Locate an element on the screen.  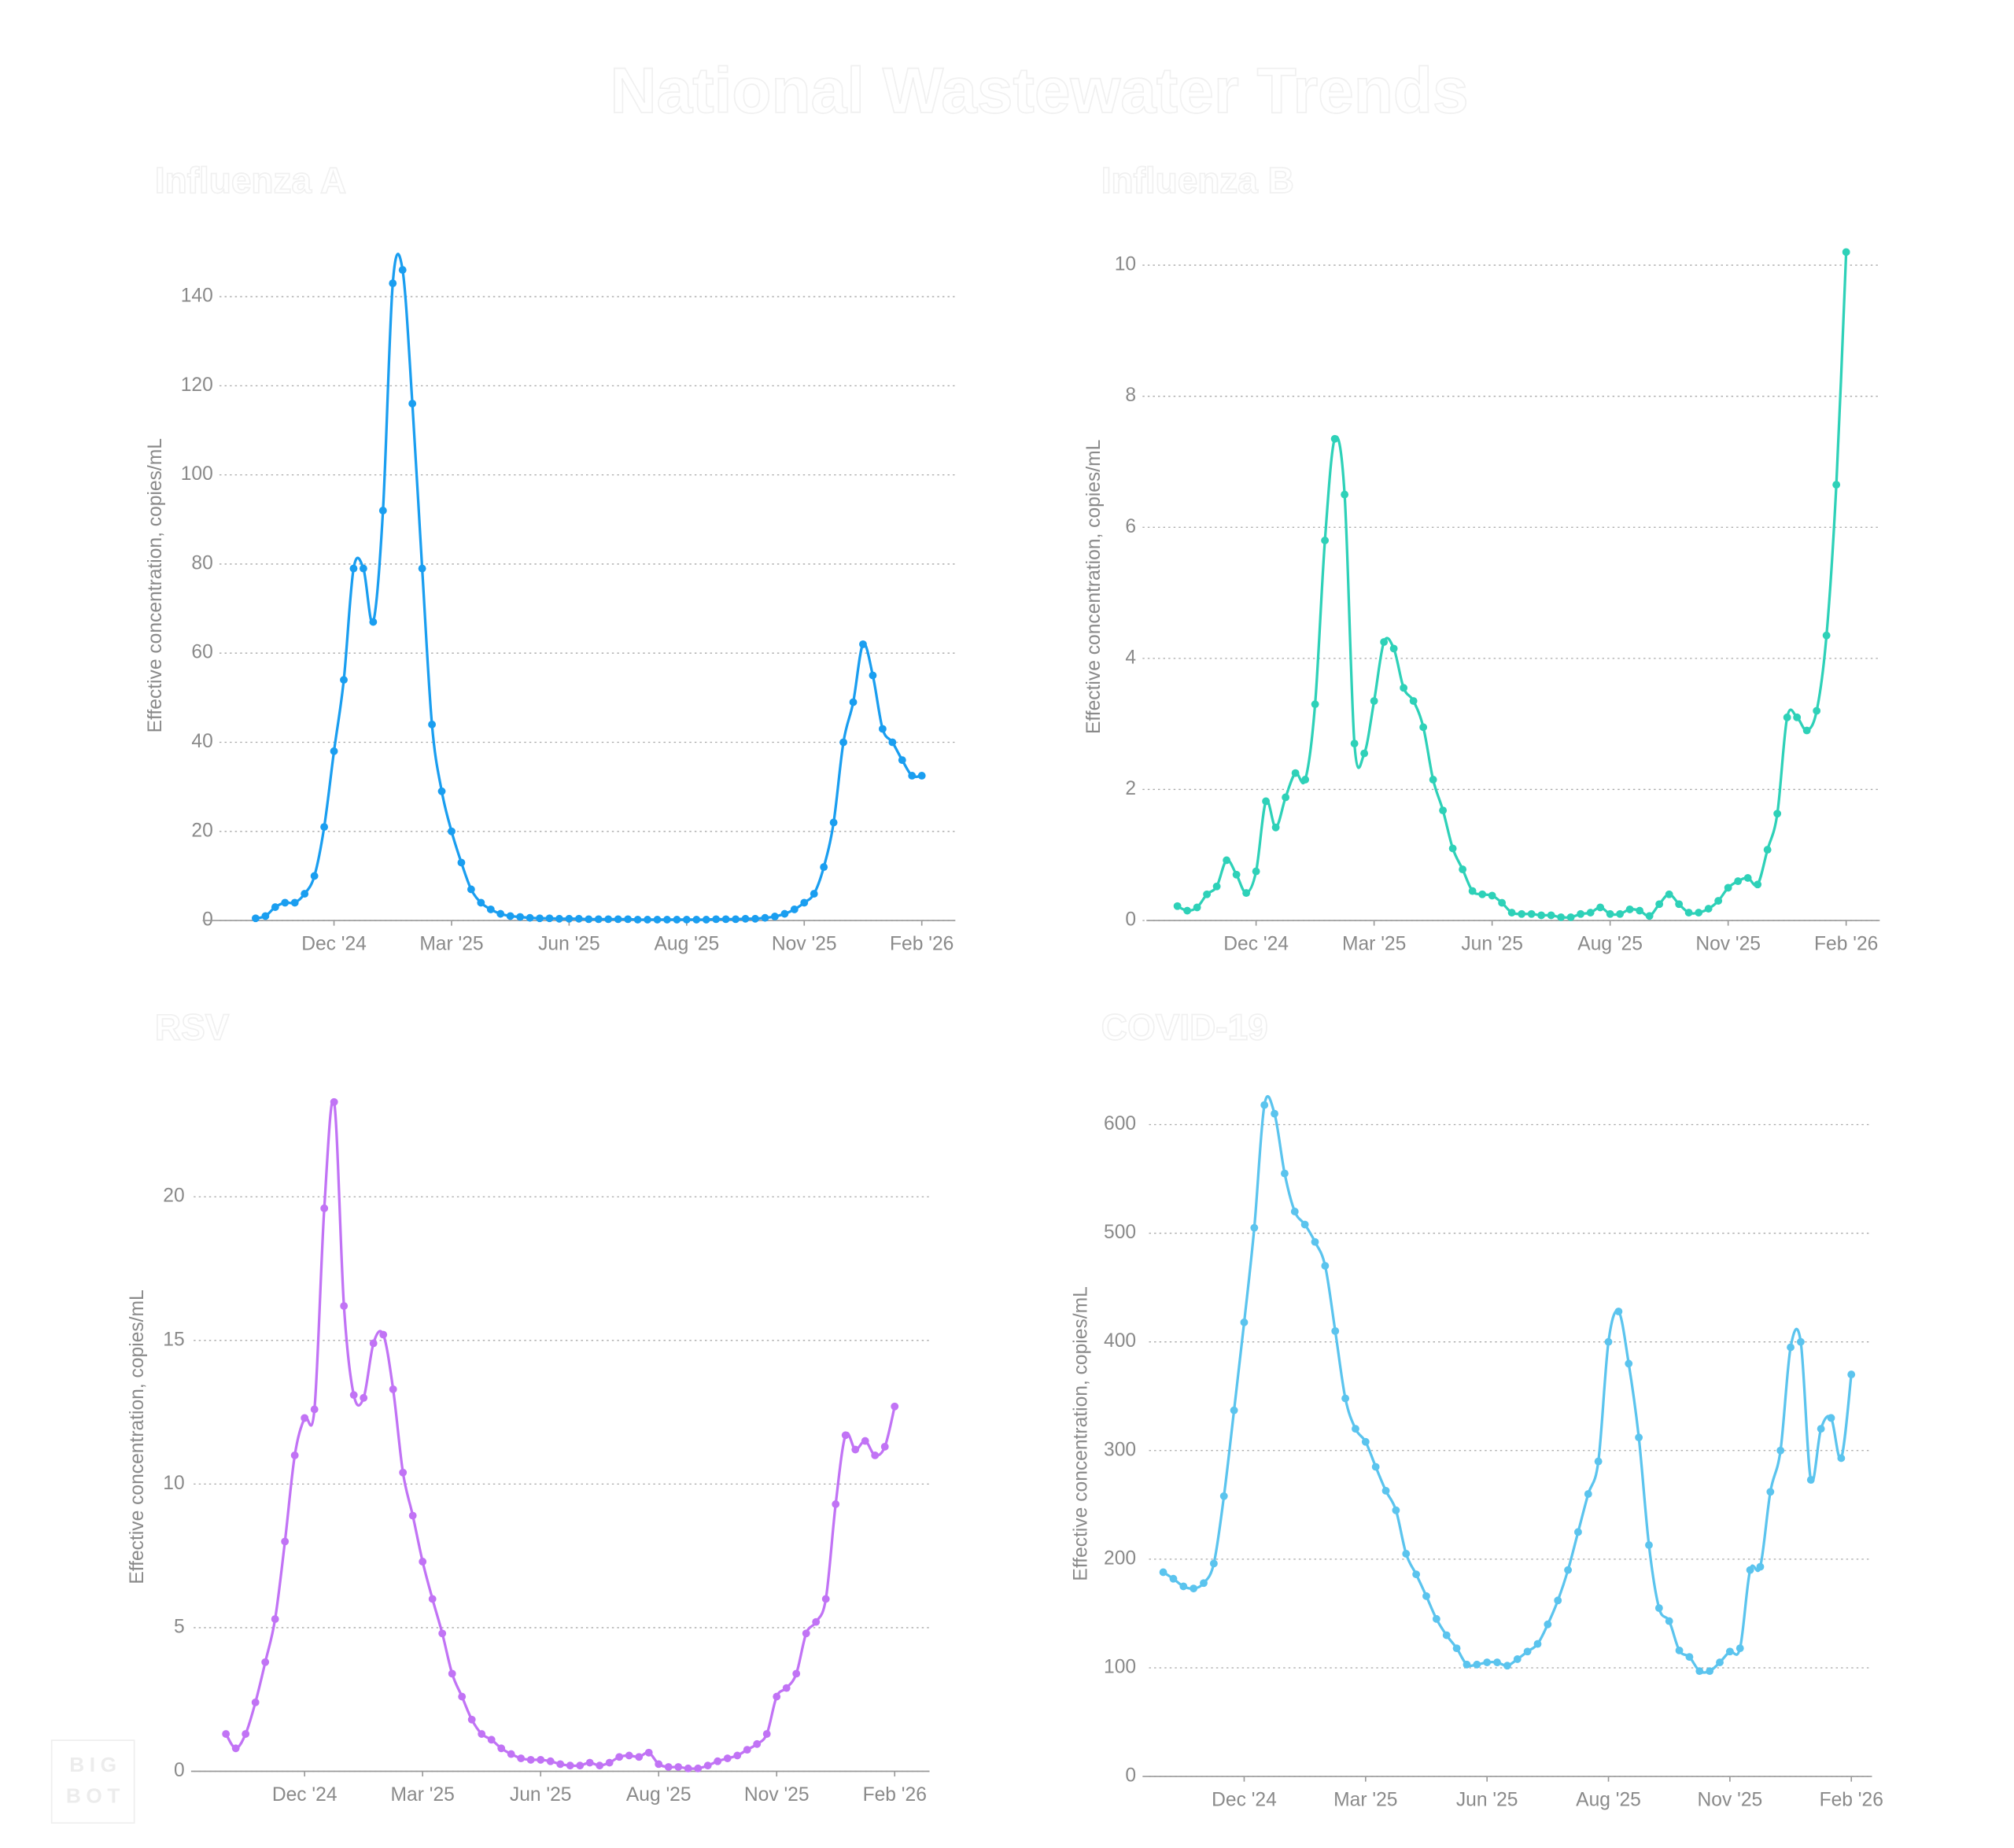
y-tick-label: 20 is located at coordinates (201, 831).